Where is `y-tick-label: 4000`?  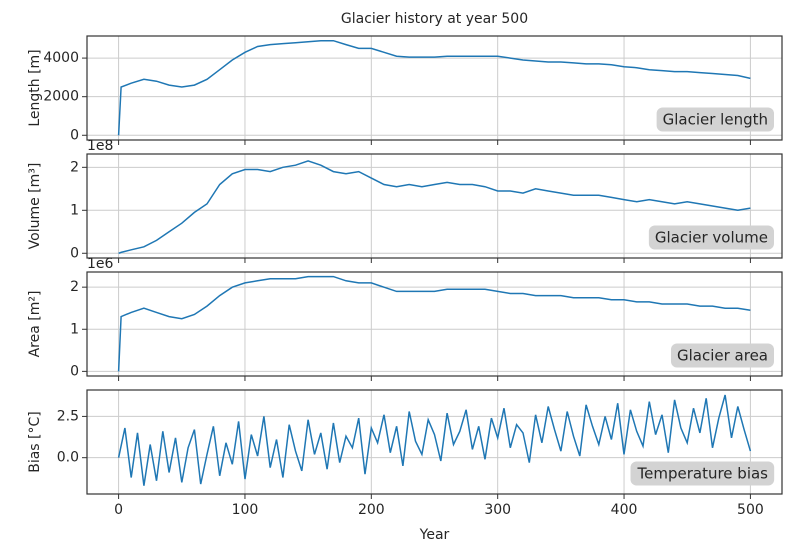 y-tick-label: 4000 is located at coordinates (61, 58).